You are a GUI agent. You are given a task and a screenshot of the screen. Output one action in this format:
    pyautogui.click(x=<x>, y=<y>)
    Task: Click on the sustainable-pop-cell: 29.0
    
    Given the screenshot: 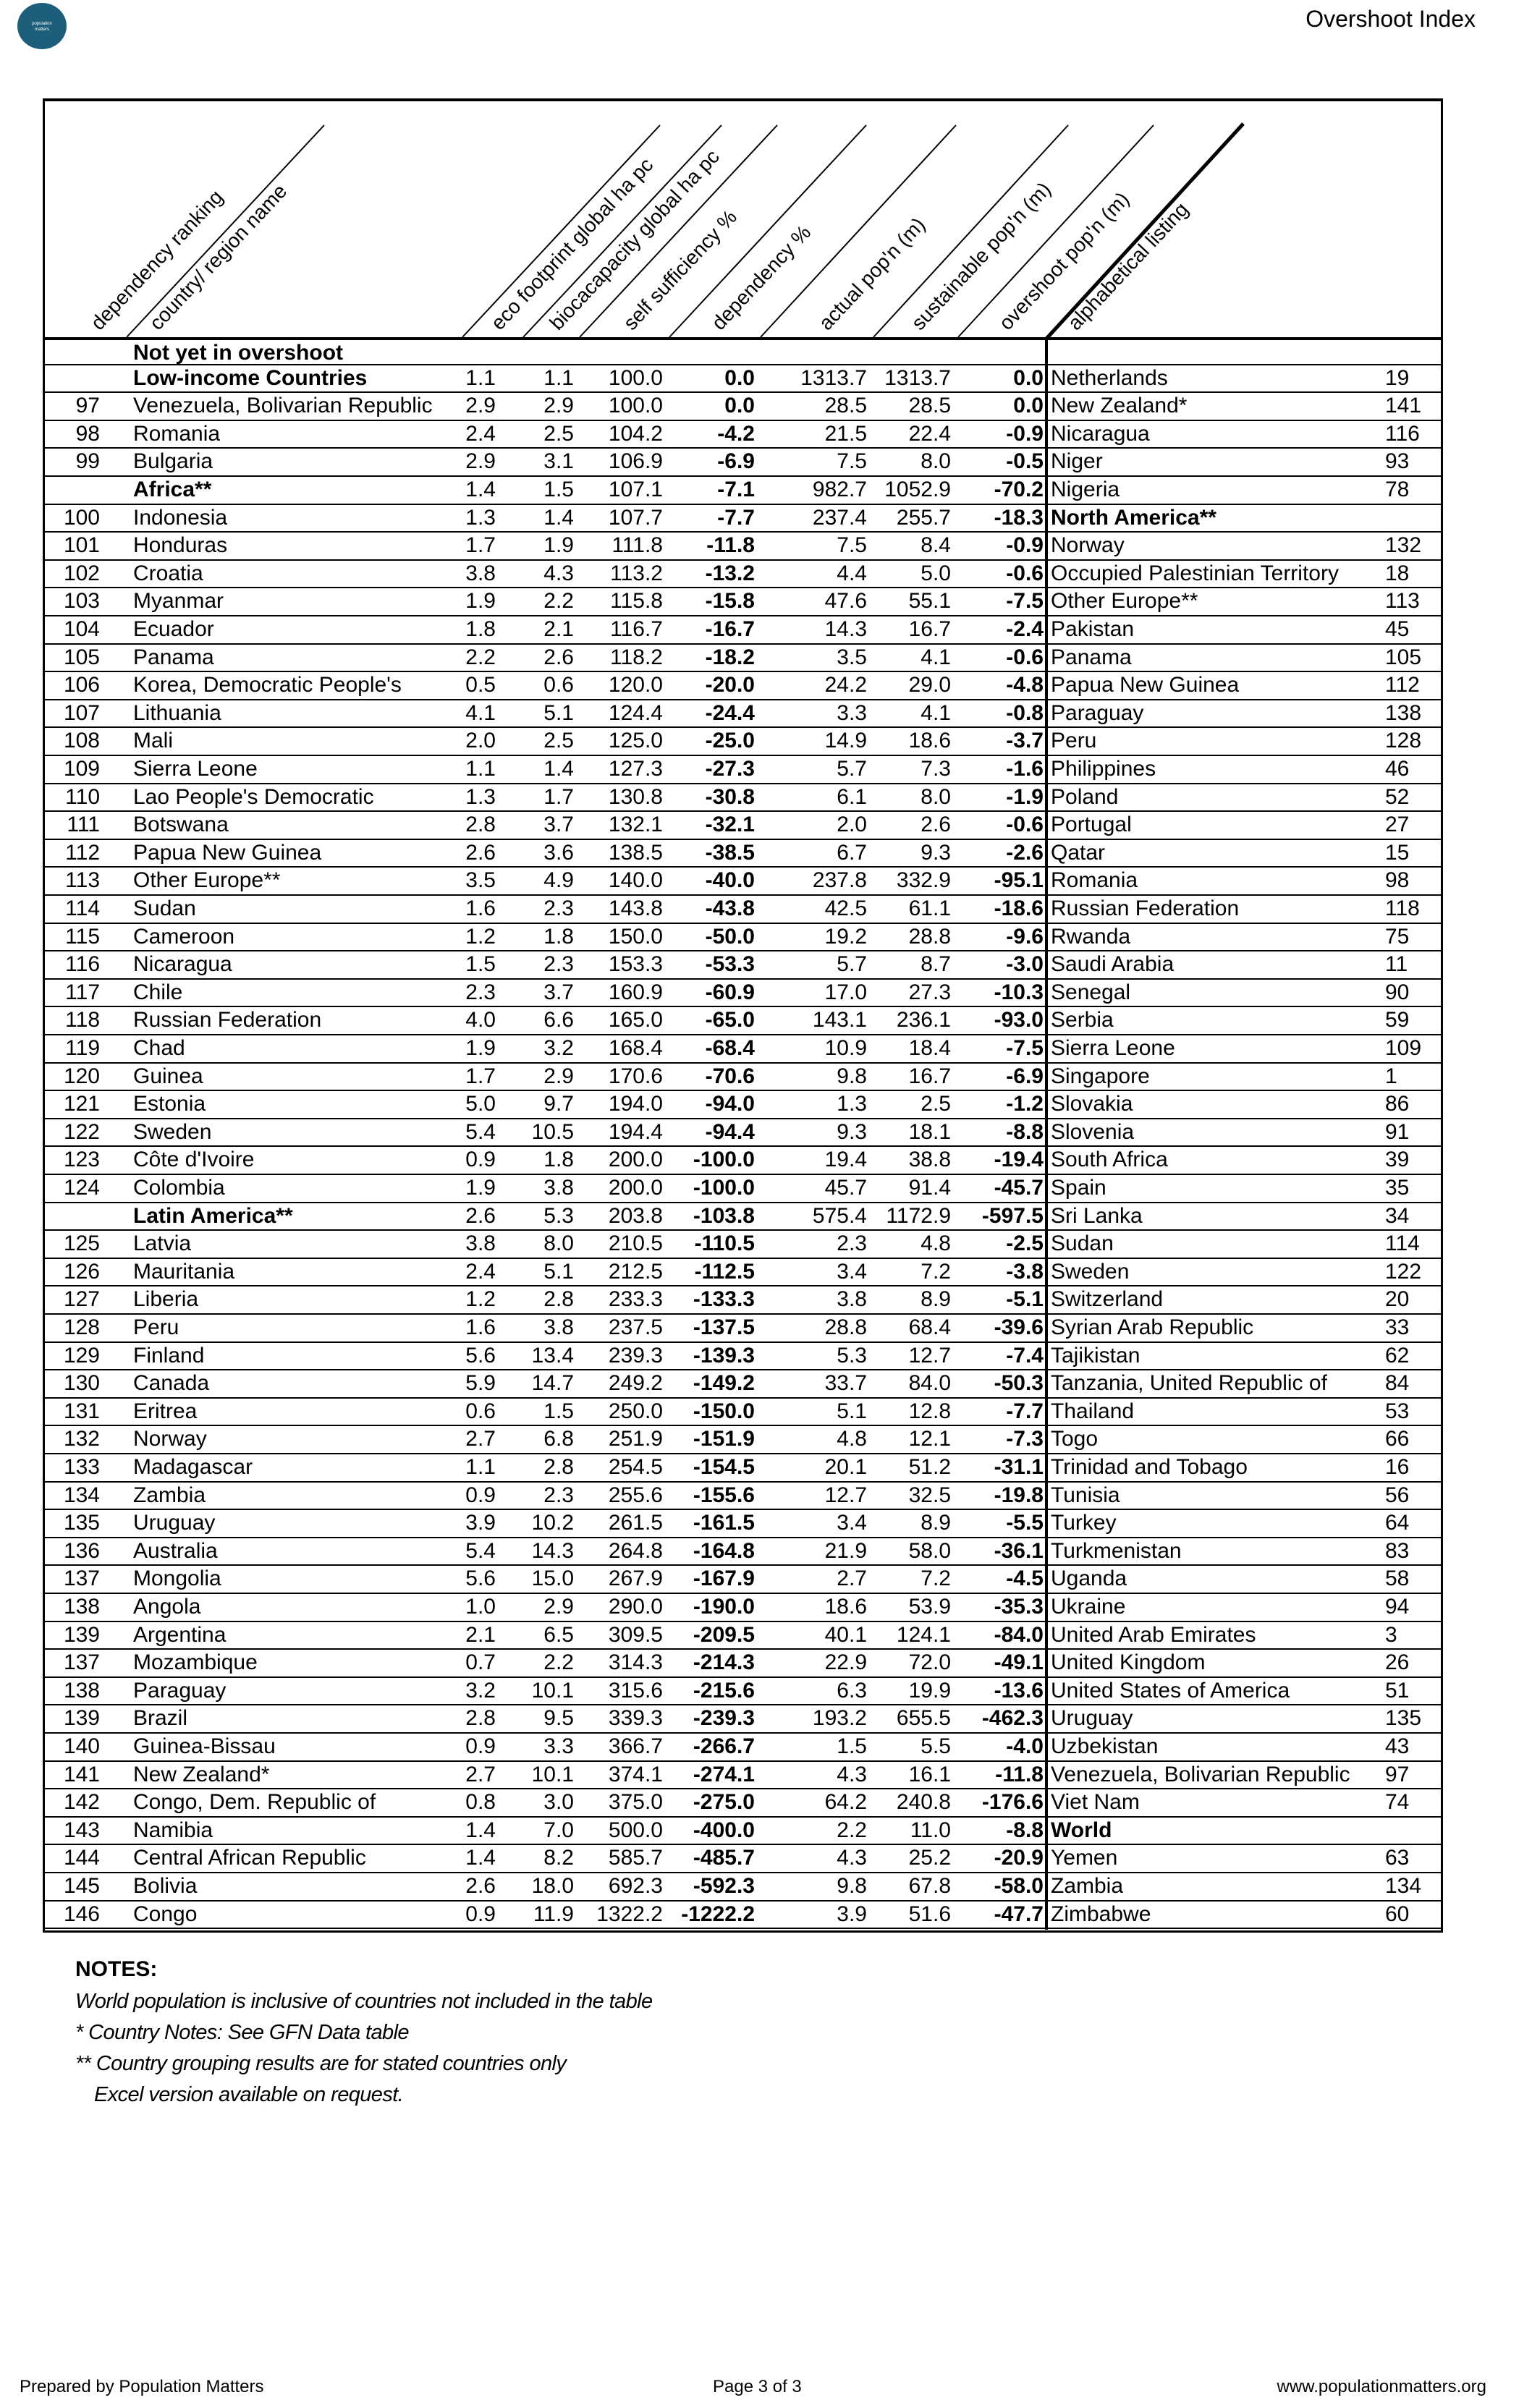 What is the action you would take?
    pyautogui.click(x=930, y=685)
    